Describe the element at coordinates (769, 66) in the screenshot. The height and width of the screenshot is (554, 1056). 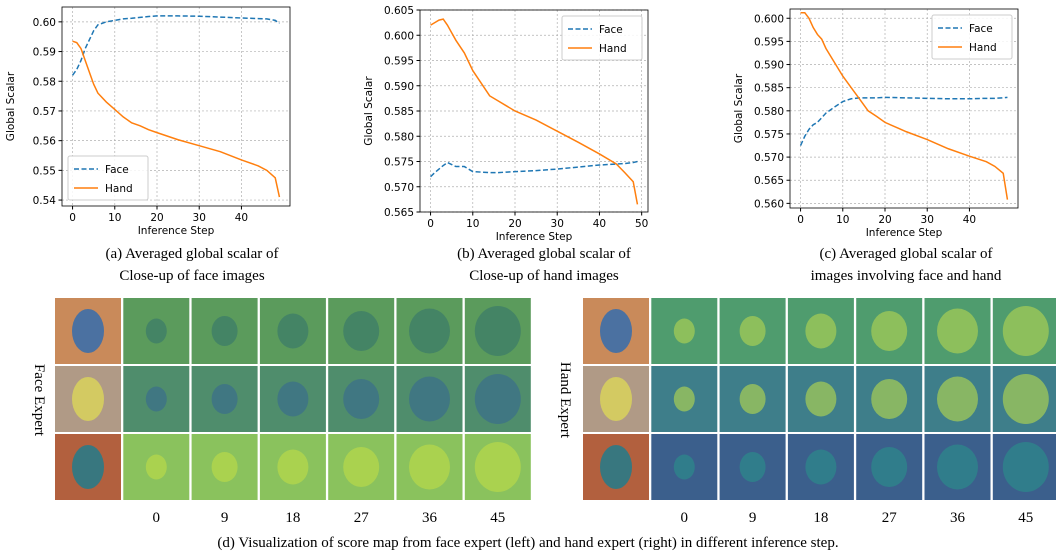
I see `y-tick-label: 0.590` at that location.